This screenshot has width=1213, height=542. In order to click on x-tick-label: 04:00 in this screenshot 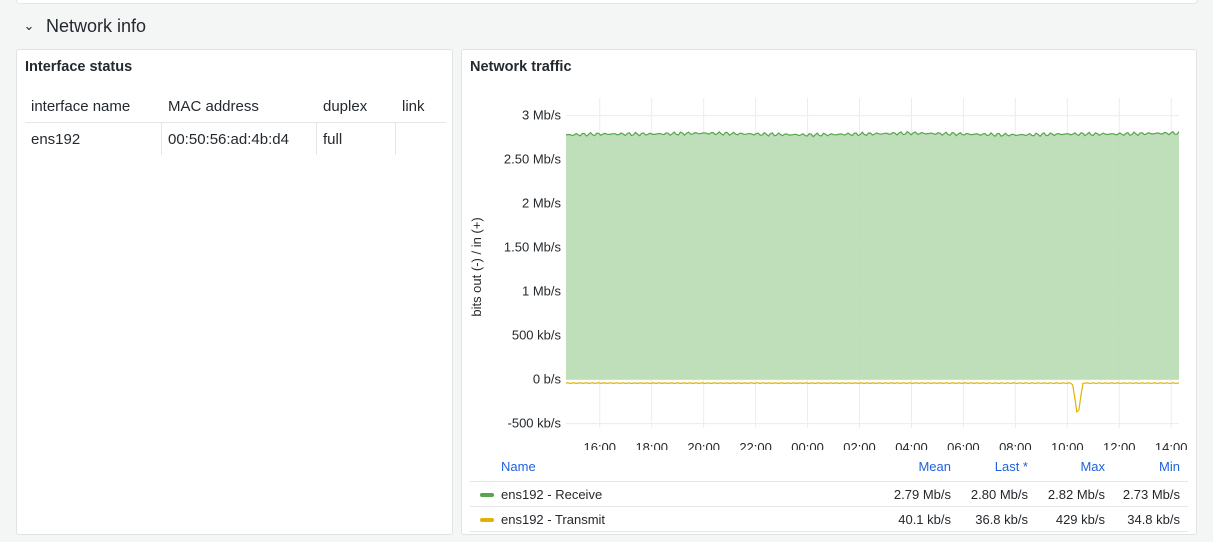, I will do `click(911, 445)`.